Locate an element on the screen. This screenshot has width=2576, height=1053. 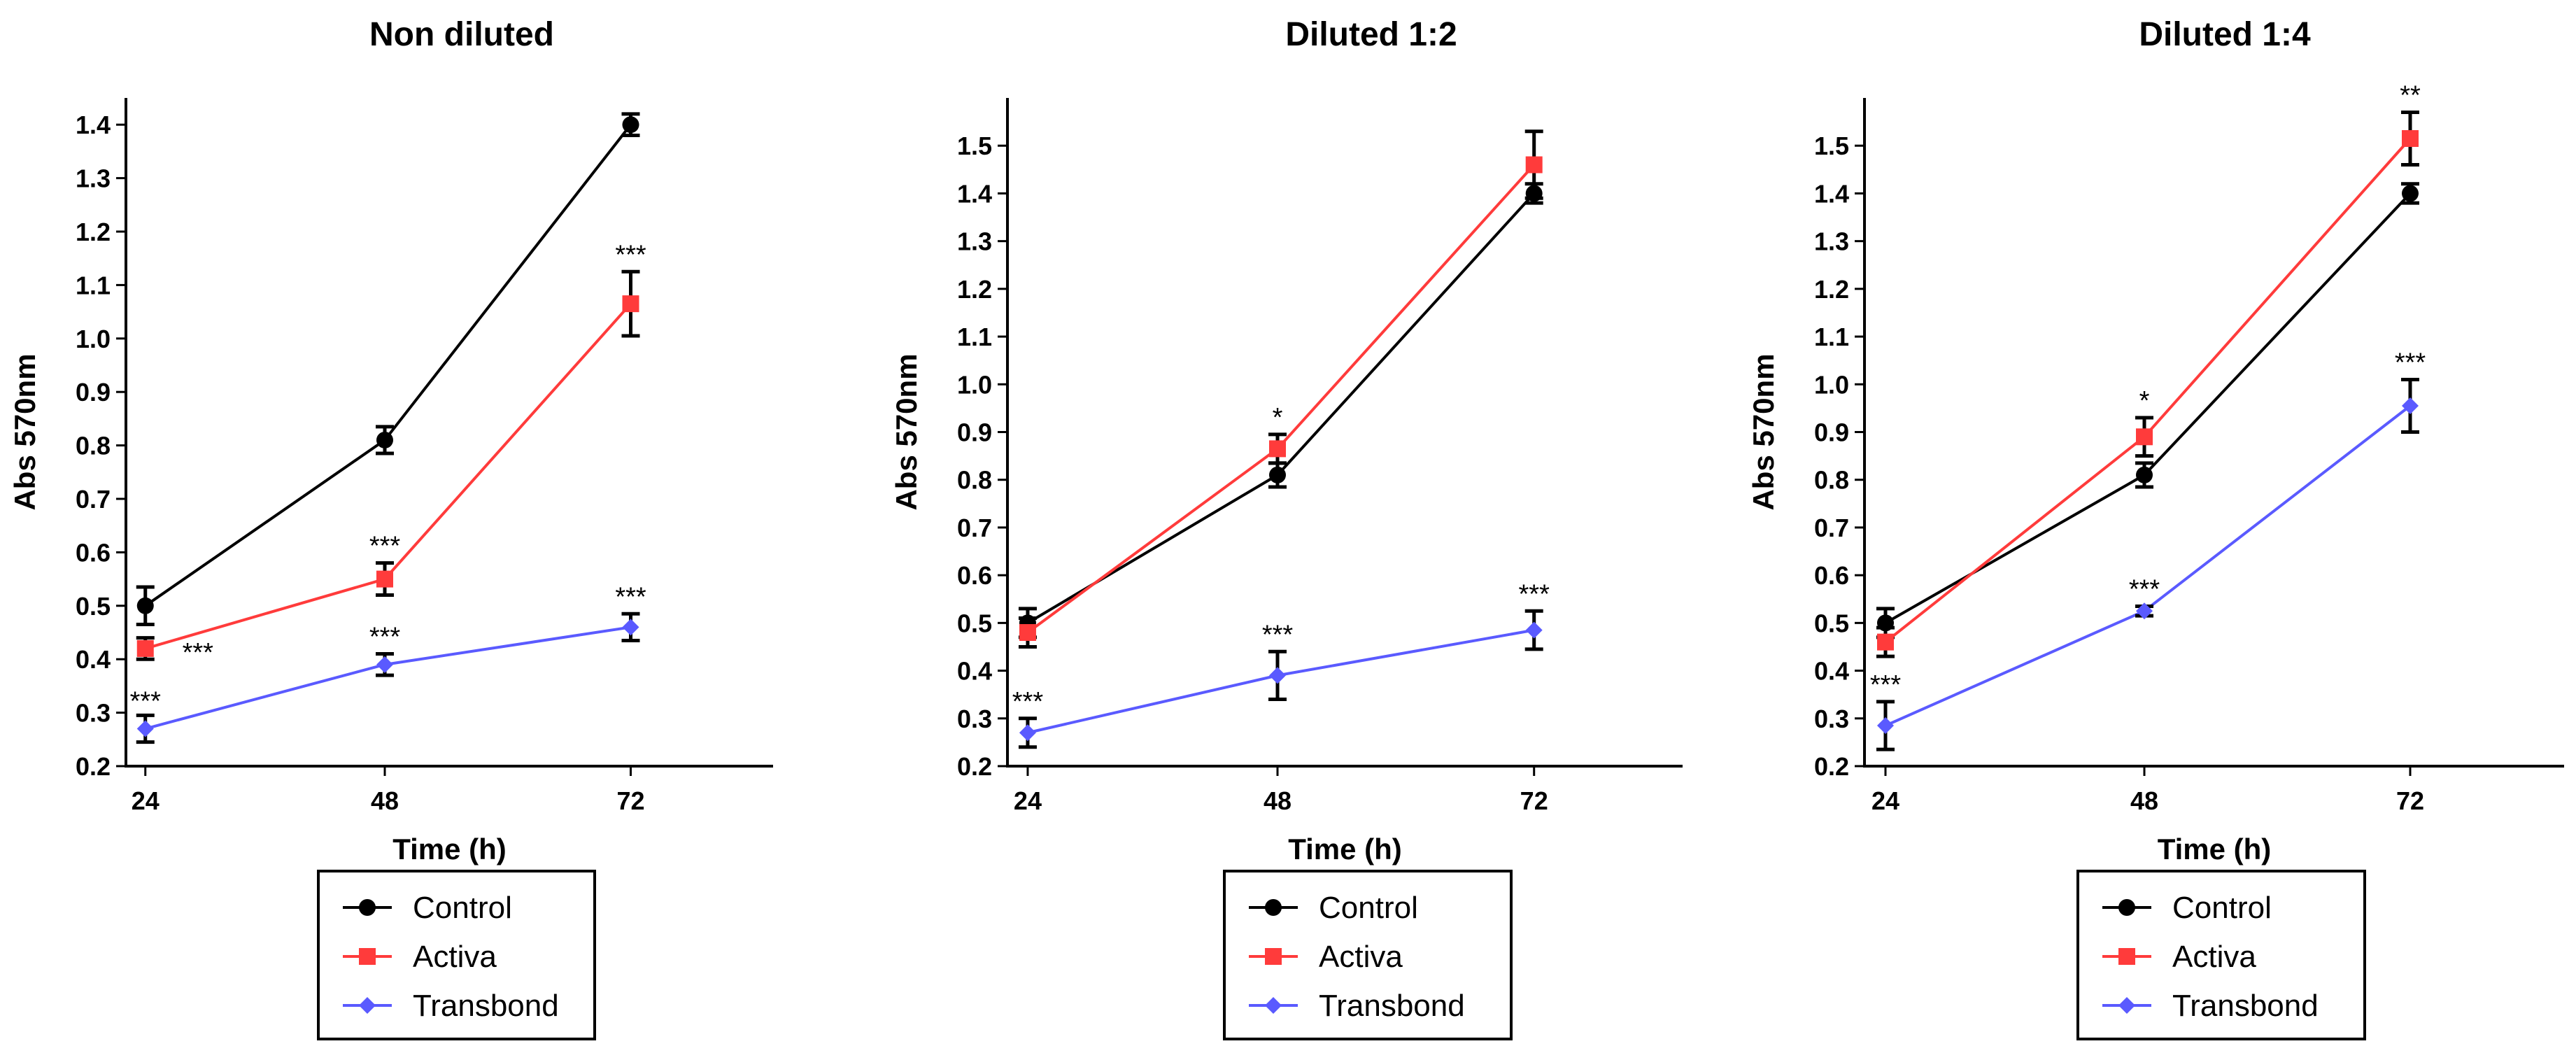
x-tick-label: 24 is located at coordinates (1028, 800).